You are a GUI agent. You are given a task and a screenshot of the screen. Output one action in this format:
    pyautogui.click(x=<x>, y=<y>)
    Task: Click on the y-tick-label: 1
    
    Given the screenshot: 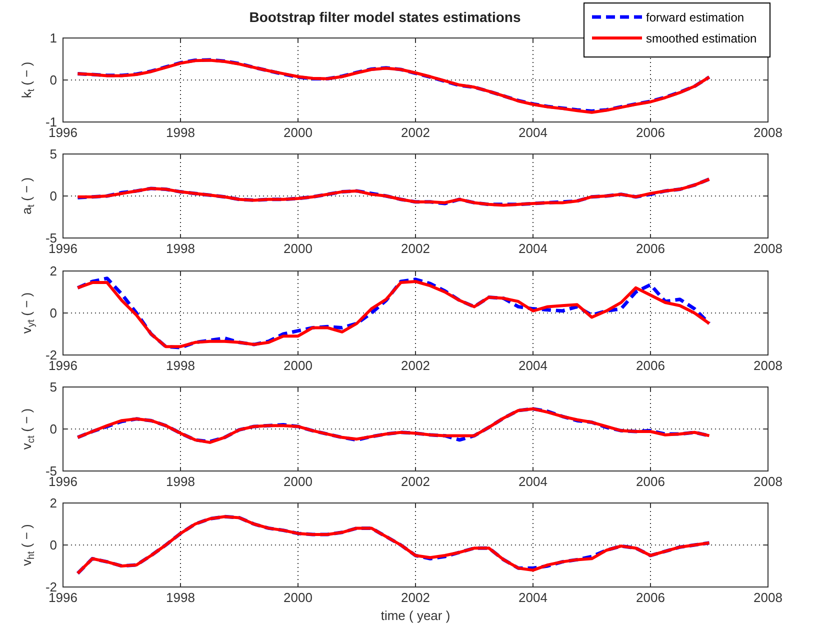 What is the action you would take?
    pyautogui.click(x=53, y=38)
    